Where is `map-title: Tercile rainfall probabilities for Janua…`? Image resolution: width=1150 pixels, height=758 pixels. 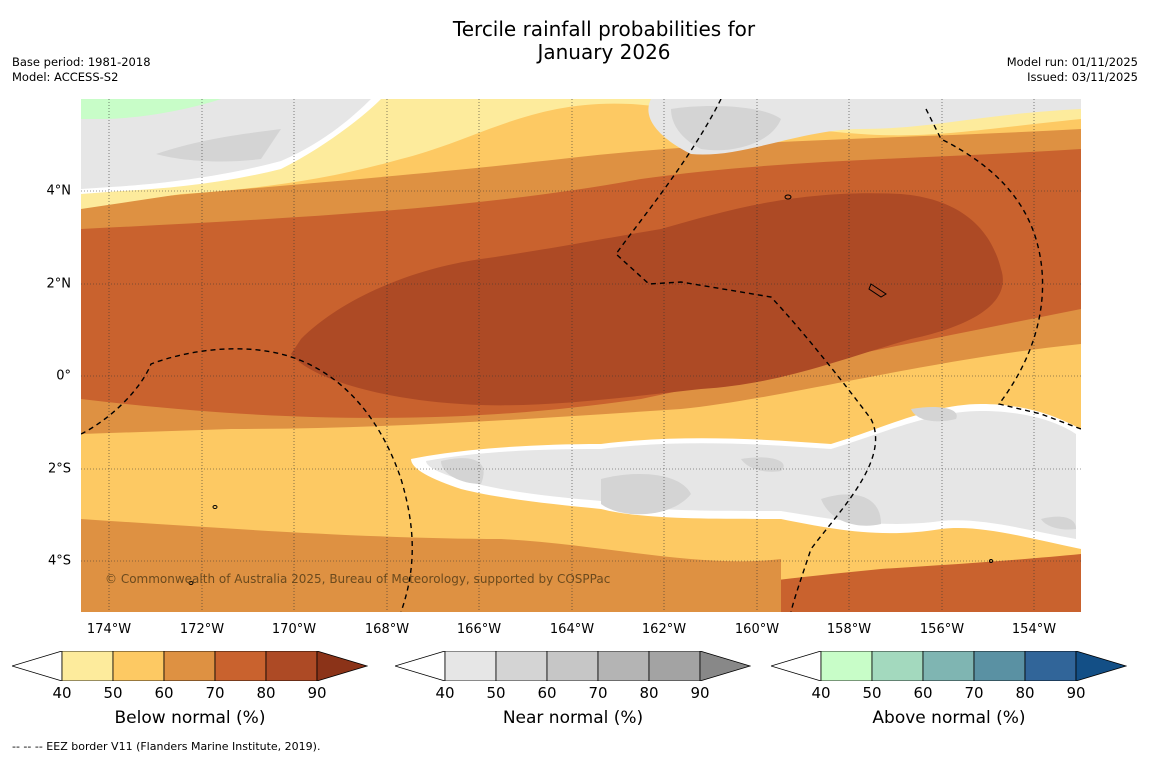
map-title: Tercile rainfall probabilities for Janua… is located at coordinates (575, 41).